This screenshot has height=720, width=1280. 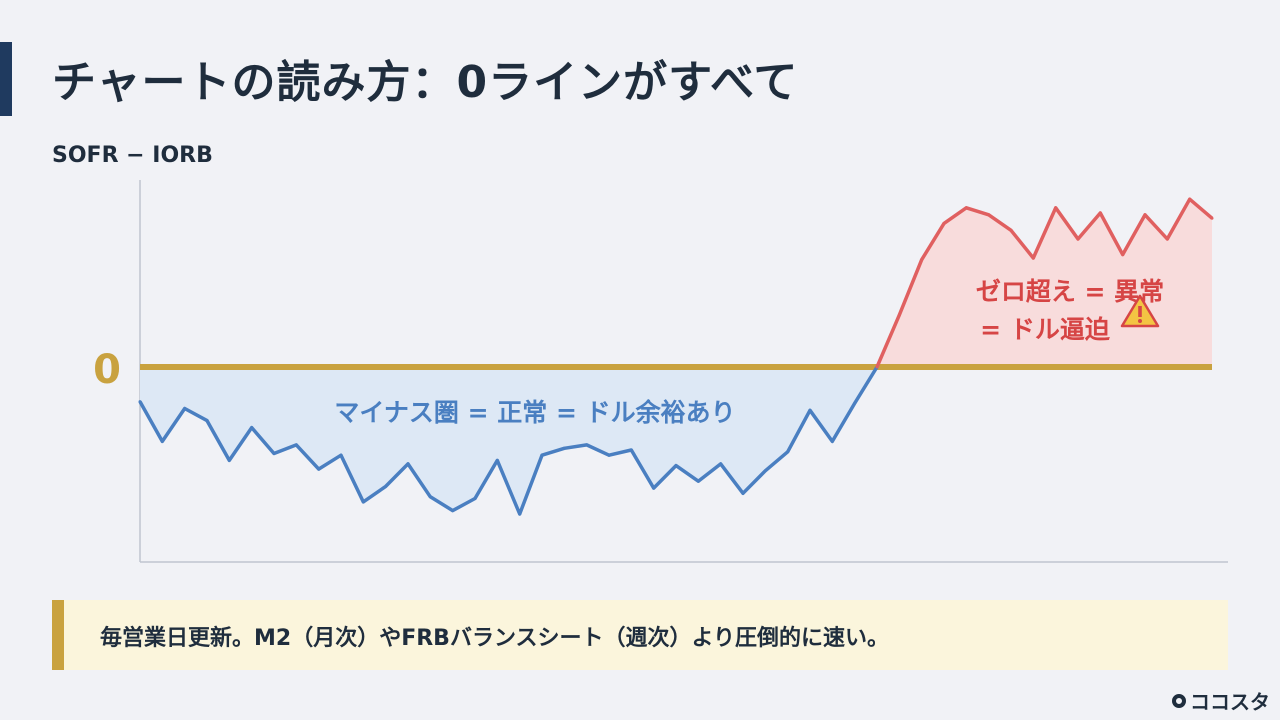 I want to click on brand-circle-icon, so click(x=1179, y=700).